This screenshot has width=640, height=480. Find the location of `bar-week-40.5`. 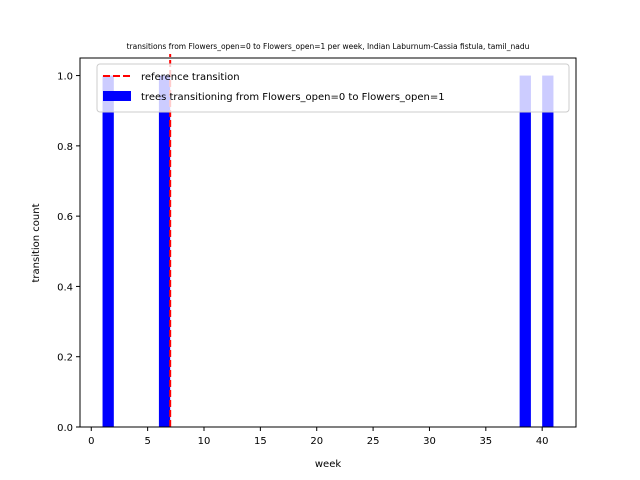

bar-week-40.5 is located at coordinates (548, 251).